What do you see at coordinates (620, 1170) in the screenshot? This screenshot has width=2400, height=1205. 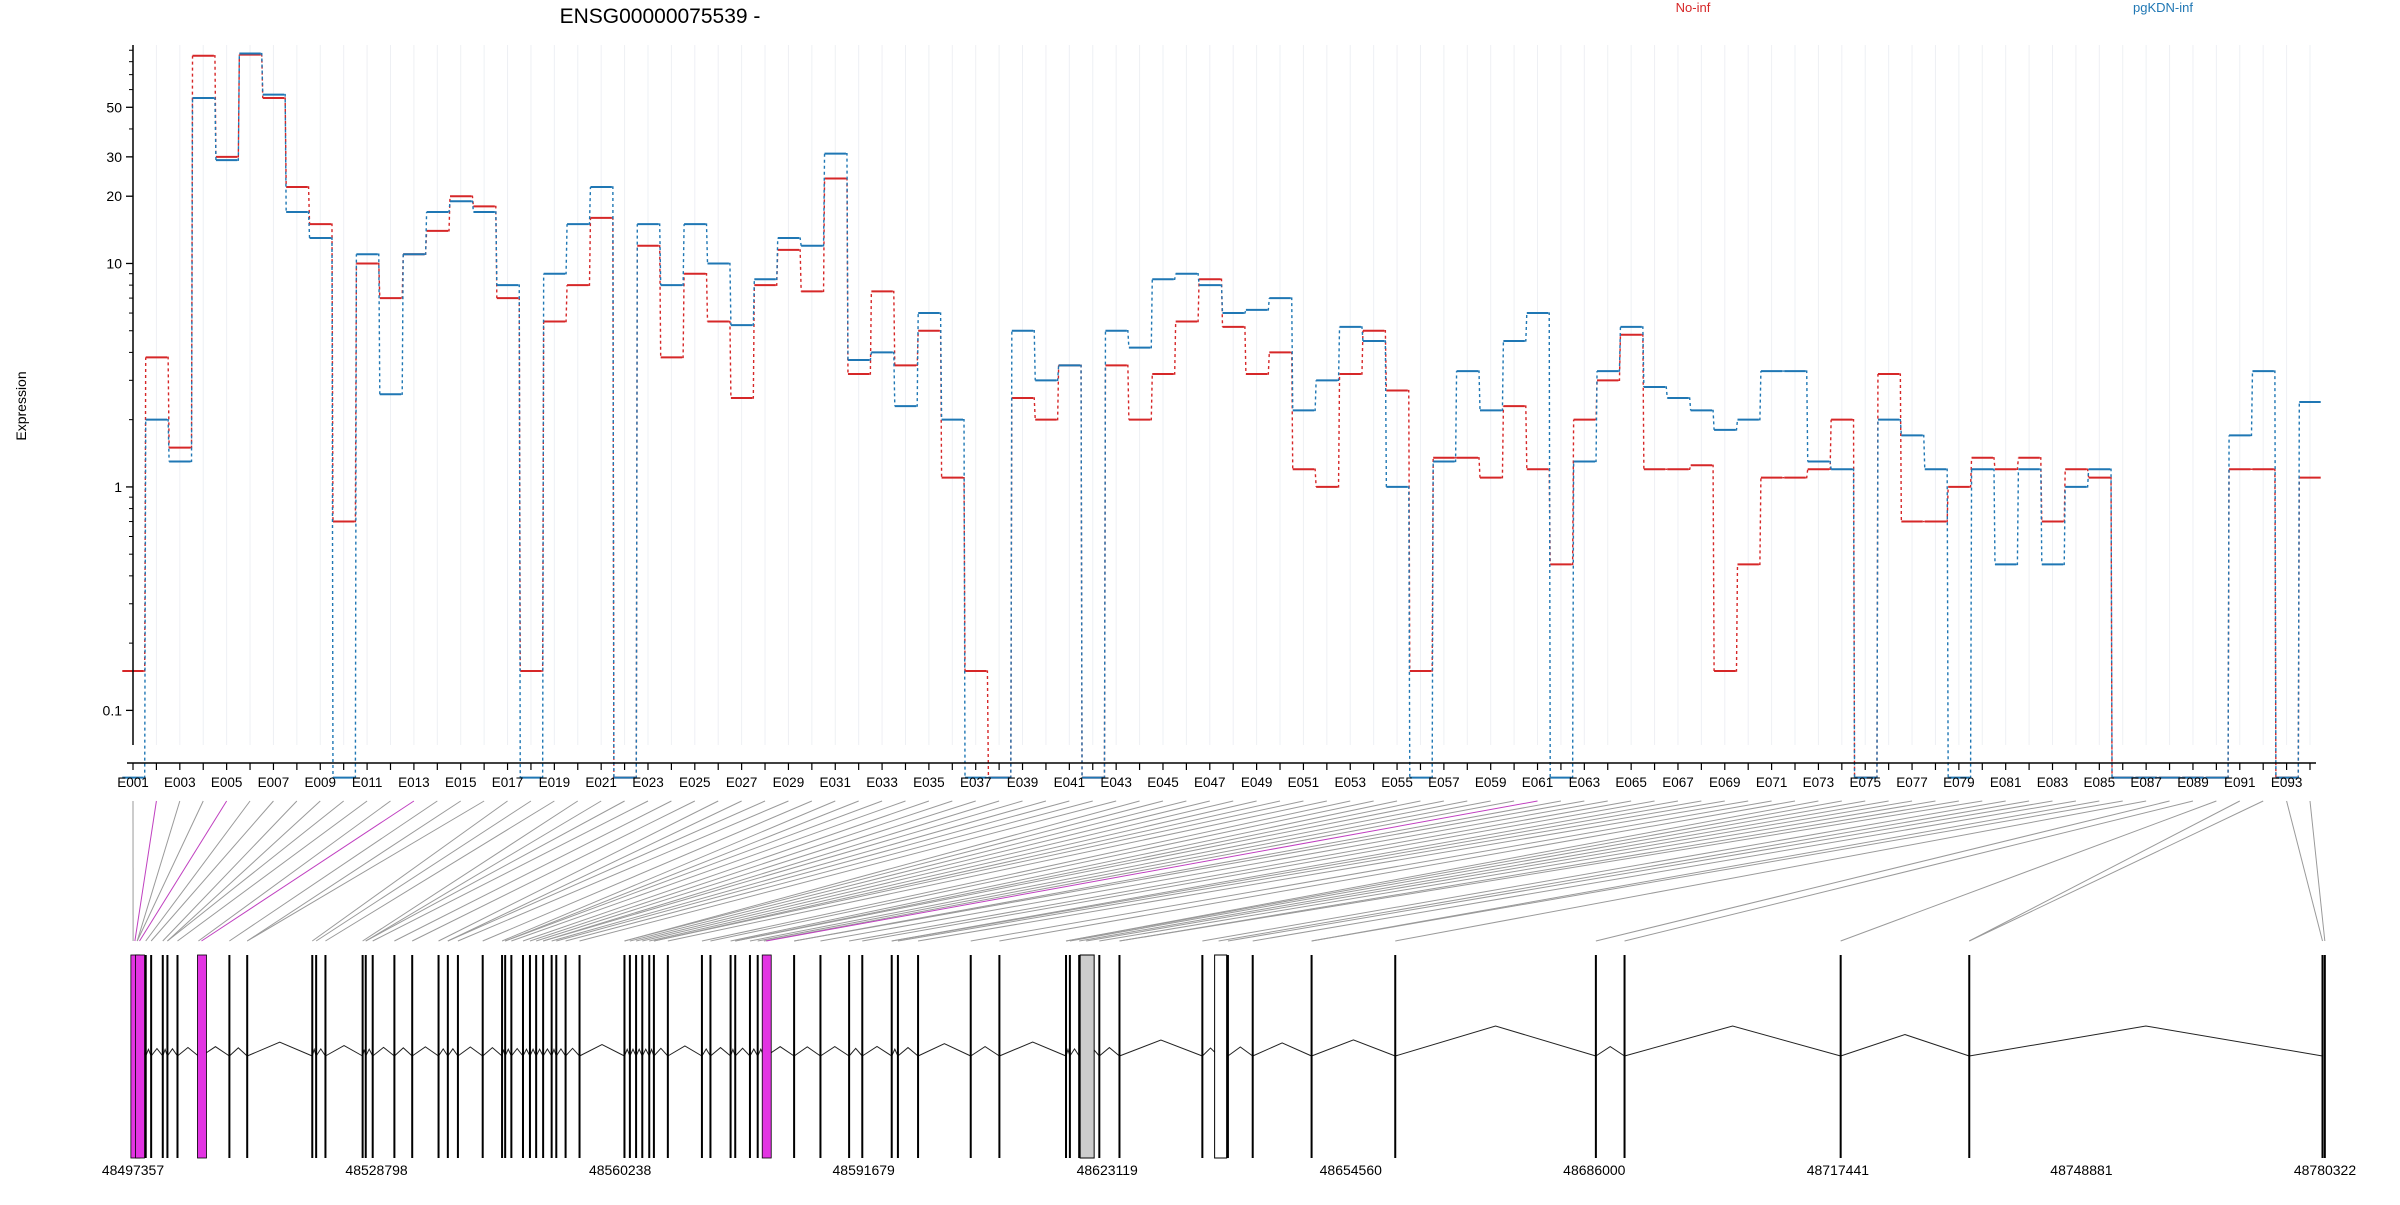 I see `genomic-tick-label: 48560238` at bounding box center [620, 1170].